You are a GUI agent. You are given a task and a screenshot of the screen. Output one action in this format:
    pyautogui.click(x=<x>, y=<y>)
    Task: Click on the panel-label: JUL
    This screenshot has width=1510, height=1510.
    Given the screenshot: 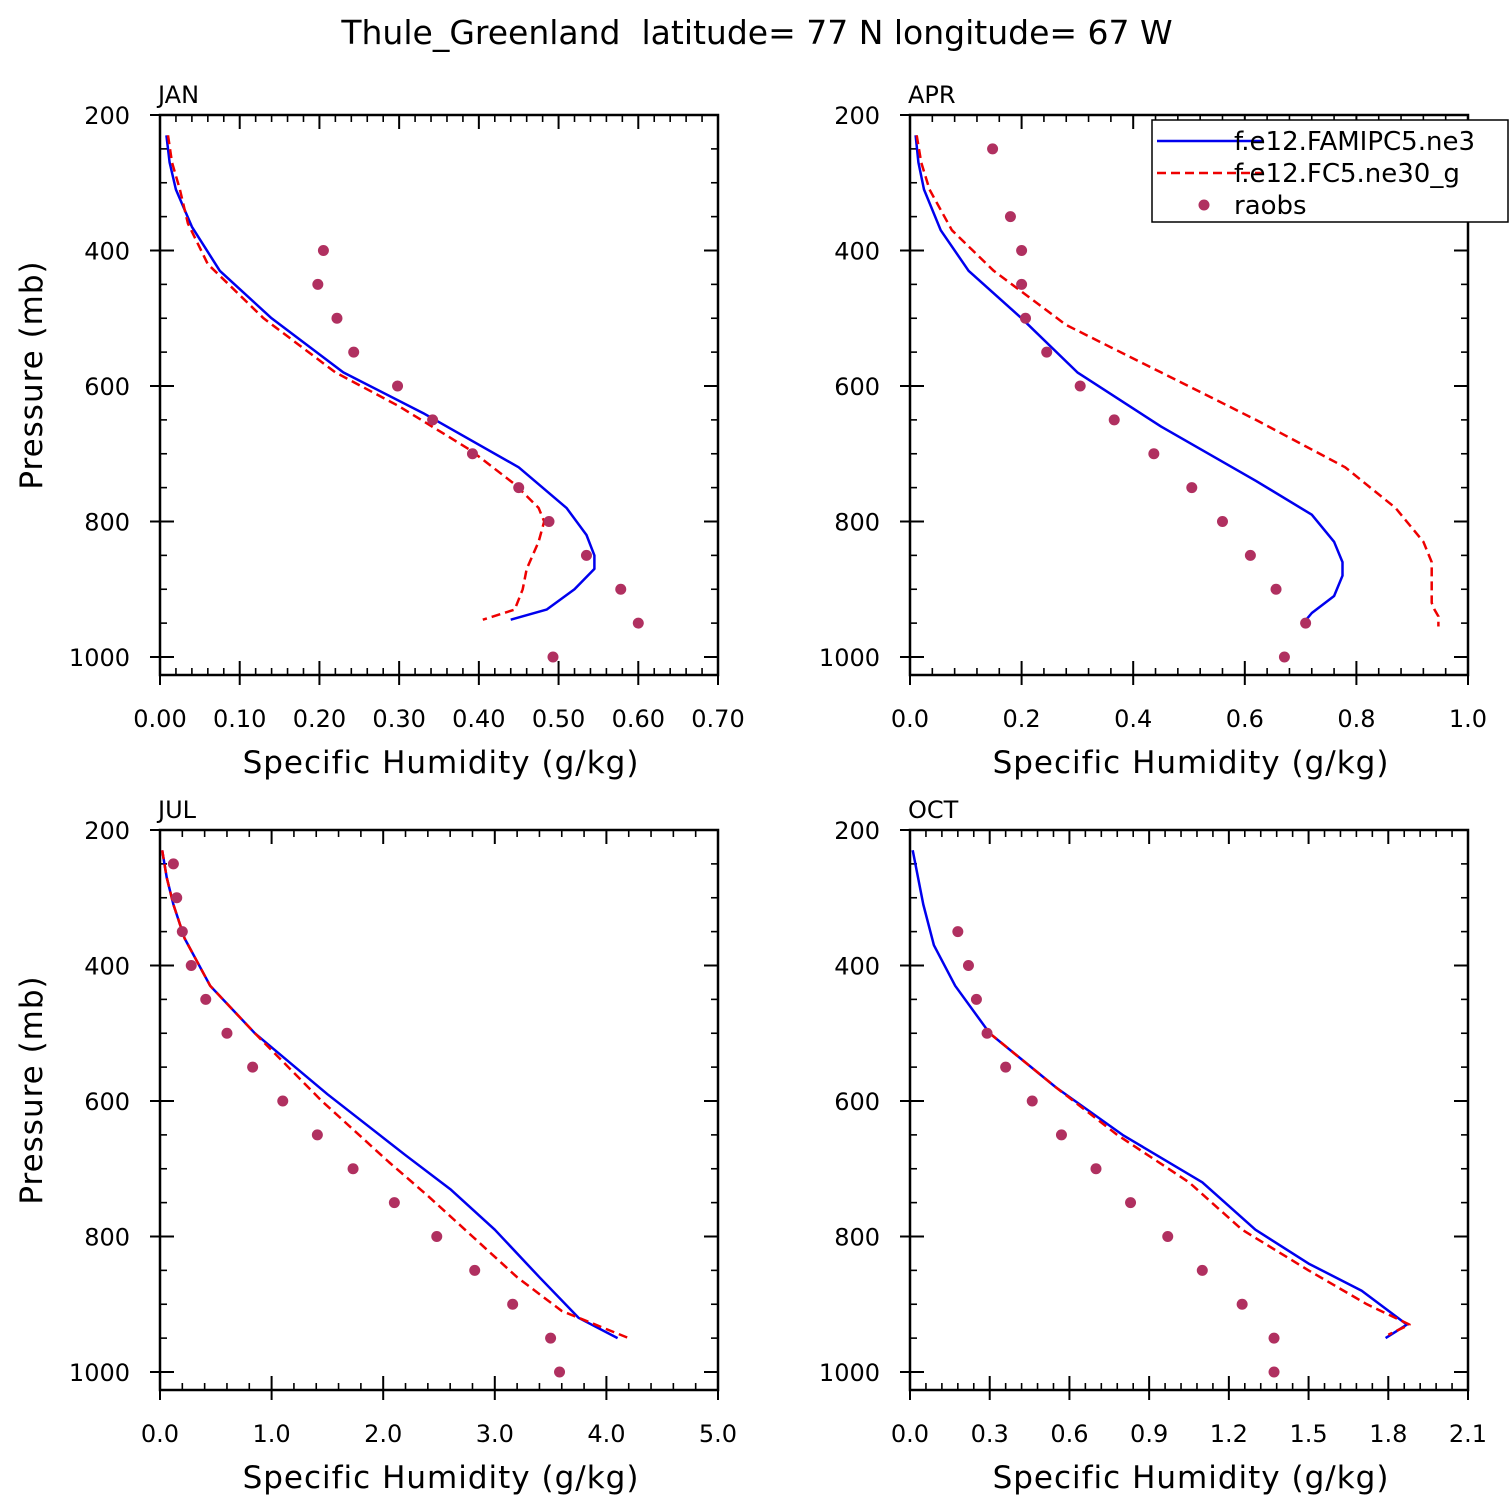 What is the action you would take?
    pyautogui.click(x=176, y=810)
    